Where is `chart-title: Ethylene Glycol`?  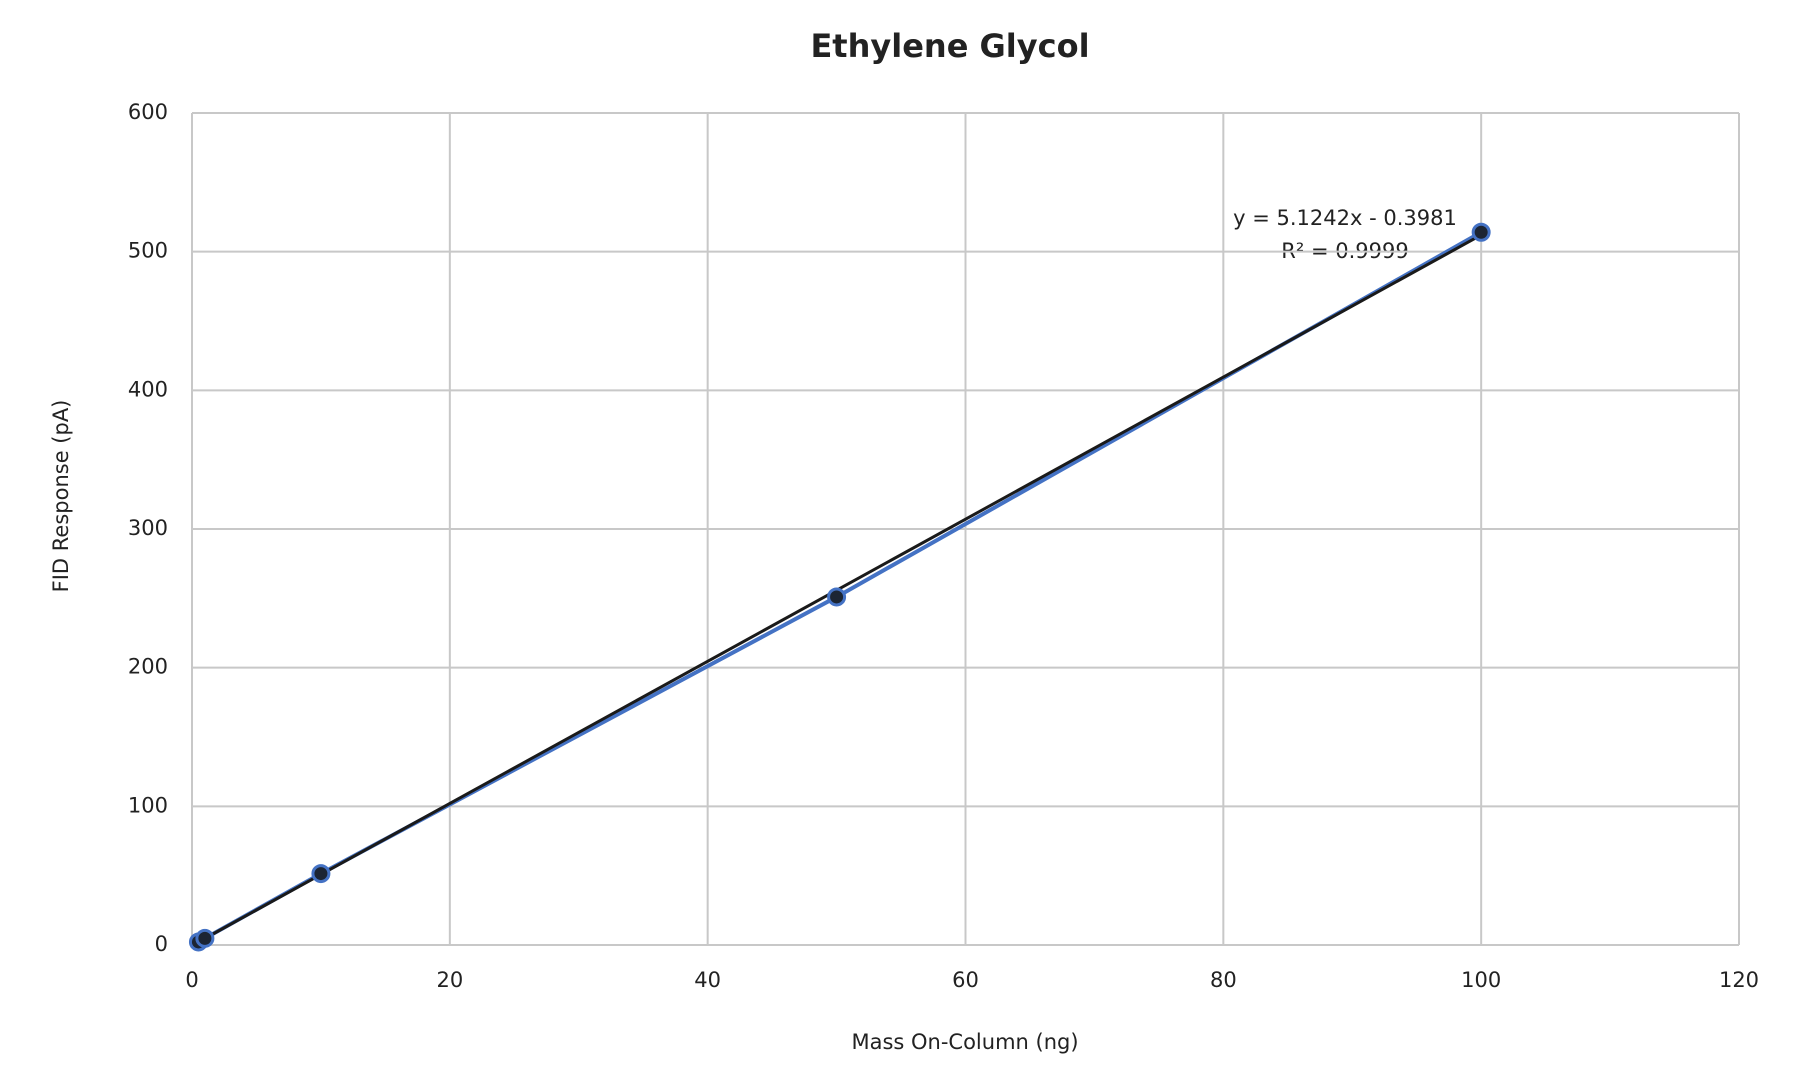
chart-title: Ethylene Glycol is located at coordinates (949, 46).